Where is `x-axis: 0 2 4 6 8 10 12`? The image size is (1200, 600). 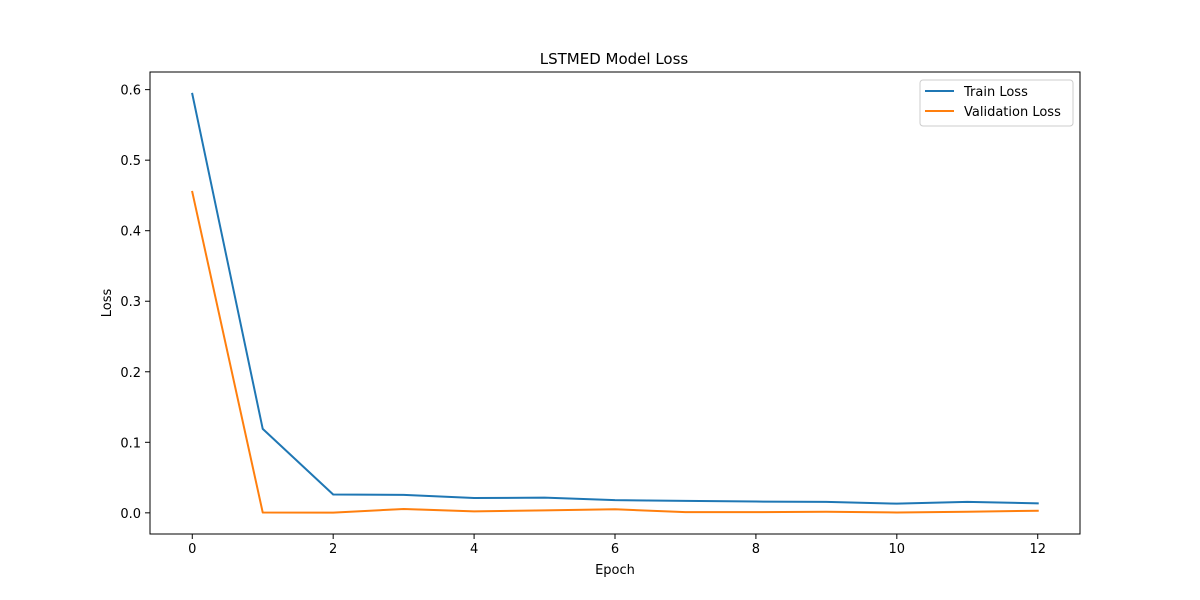
x-axis: 0 2 4 6 8 10 12 is located at coordinates (617, 545).